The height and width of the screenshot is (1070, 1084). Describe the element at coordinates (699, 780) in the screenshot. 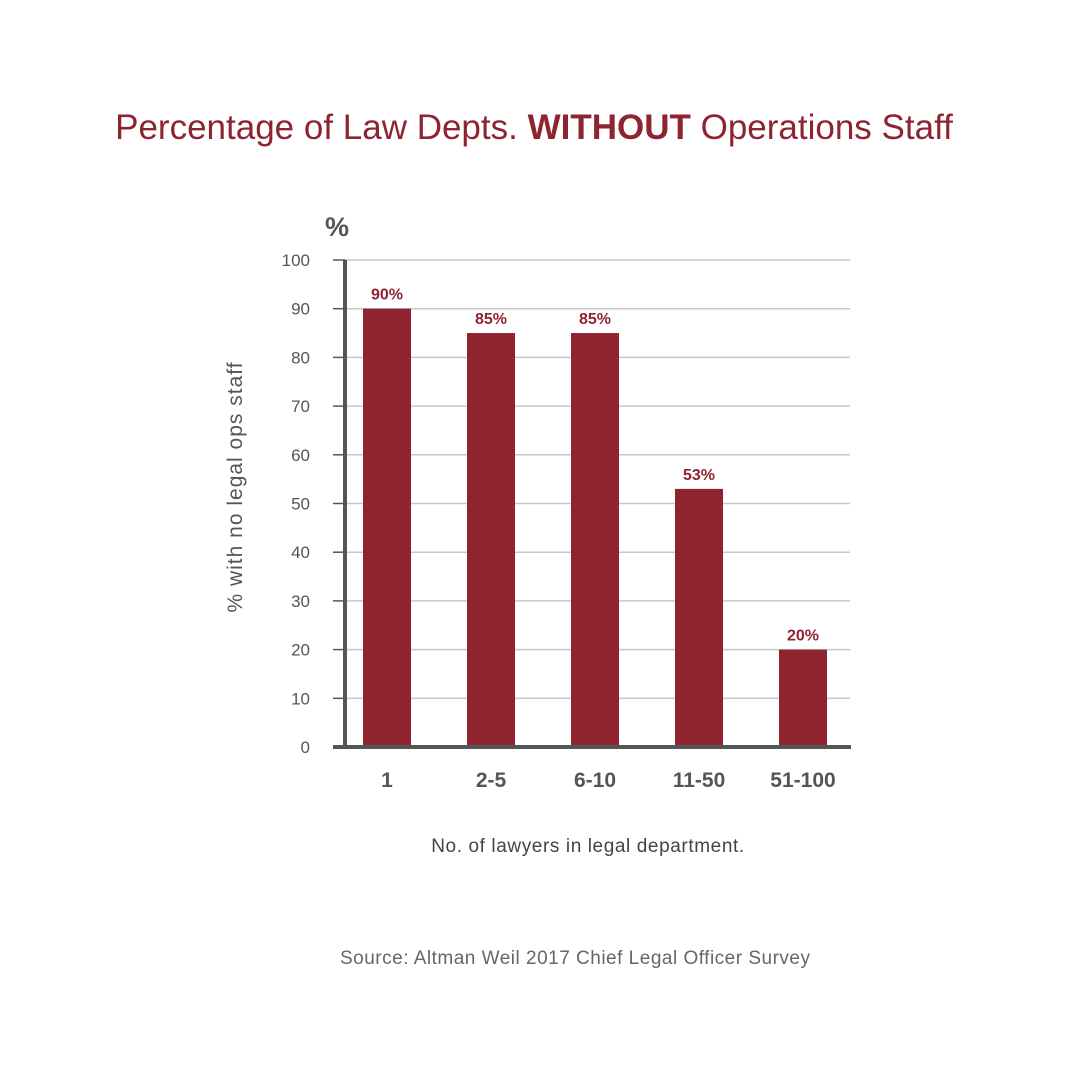

I see `x-tick-label: 11-50` at that location.